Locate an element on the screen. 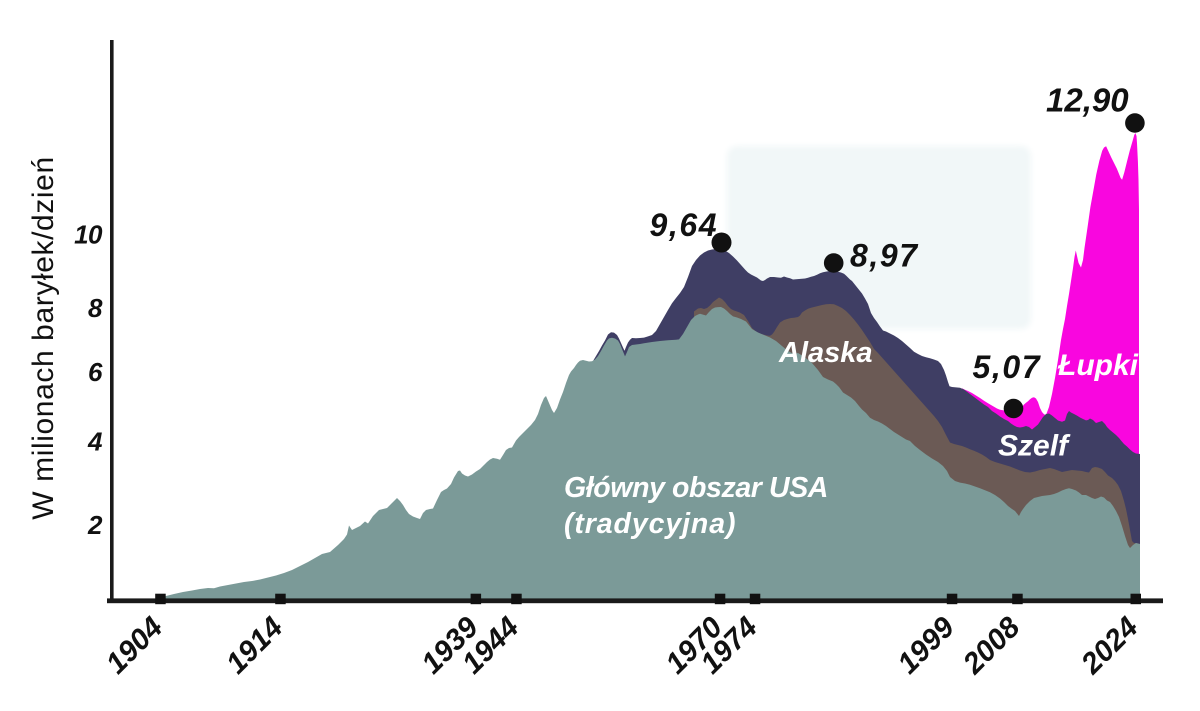 The height and width of the screenshot is (711, 1200). svg-text: Alaska is located at coordinates (825, 353).